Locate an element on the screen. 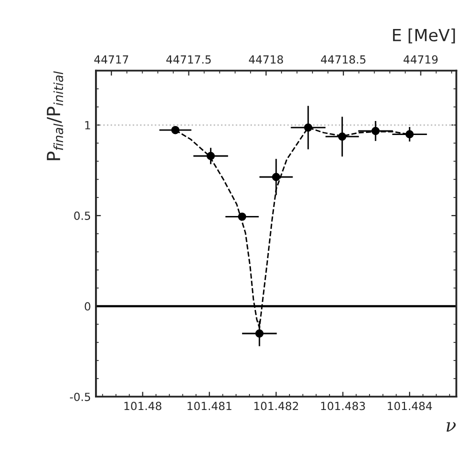 The height and width of the screenshot is (456, 468). x2-tick-label: 44717.5 is located at coordinates (188, 59).